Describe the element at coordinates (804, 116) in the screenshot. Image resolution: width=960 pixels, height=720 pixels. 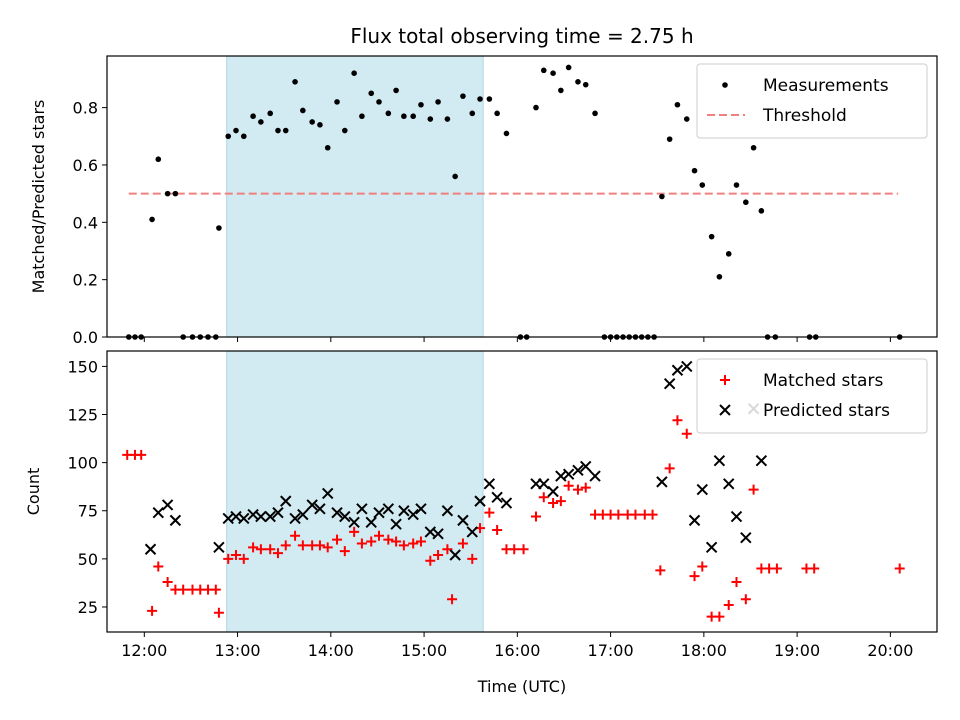
I see `legend-label: Threshold` at that location.